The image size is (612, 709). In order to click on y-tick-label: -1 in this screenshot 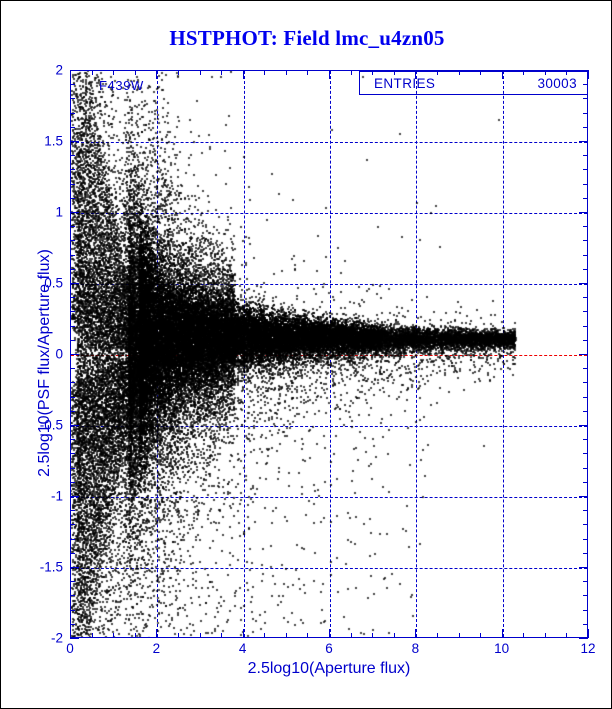, I will do `click(56, 496)`.